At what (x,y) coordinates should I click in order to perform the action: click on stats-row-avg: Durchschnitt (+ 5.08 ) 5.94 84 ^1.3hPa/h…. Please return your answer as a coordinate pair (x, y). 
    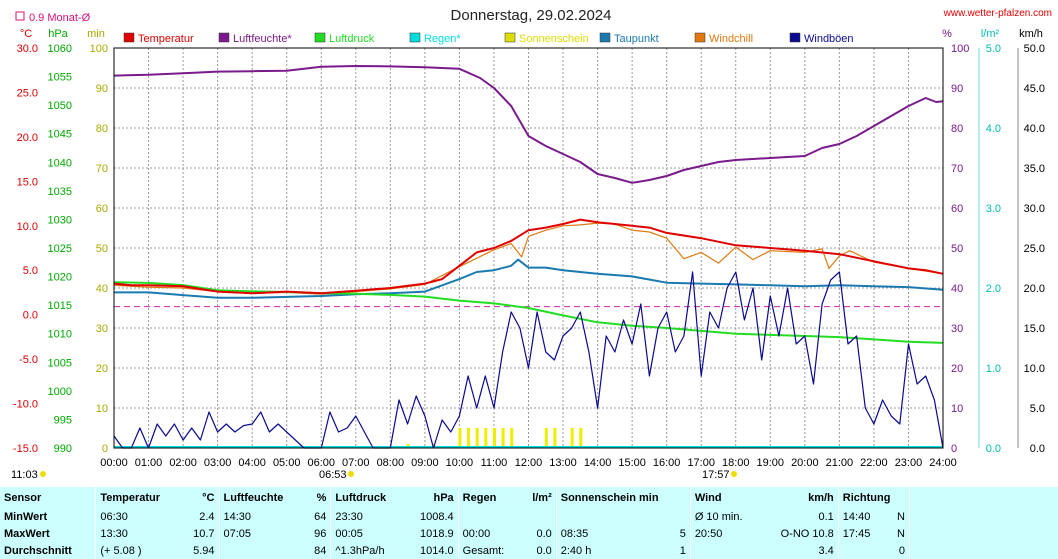
    Looking at the image, I should click on (529, 550).